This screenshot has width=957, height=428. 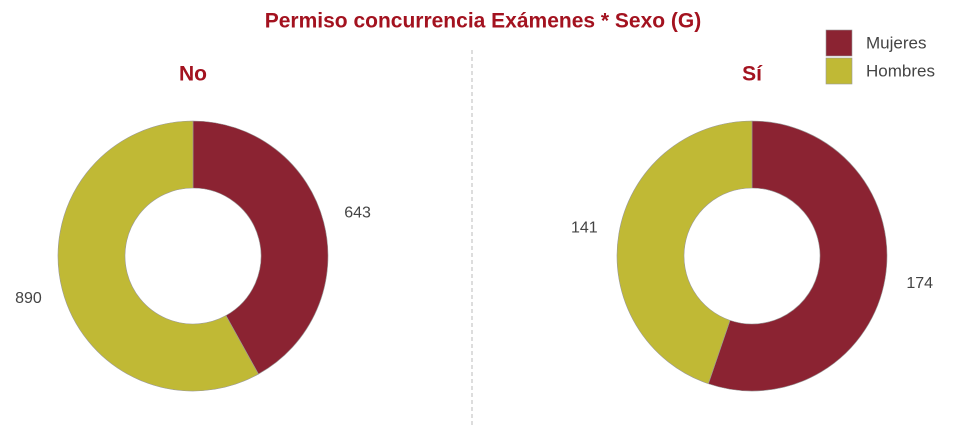 What do you see at coordinates (357, 213) in the screenshot?
I see `data-label: 643` at bounding box center [357, 213].